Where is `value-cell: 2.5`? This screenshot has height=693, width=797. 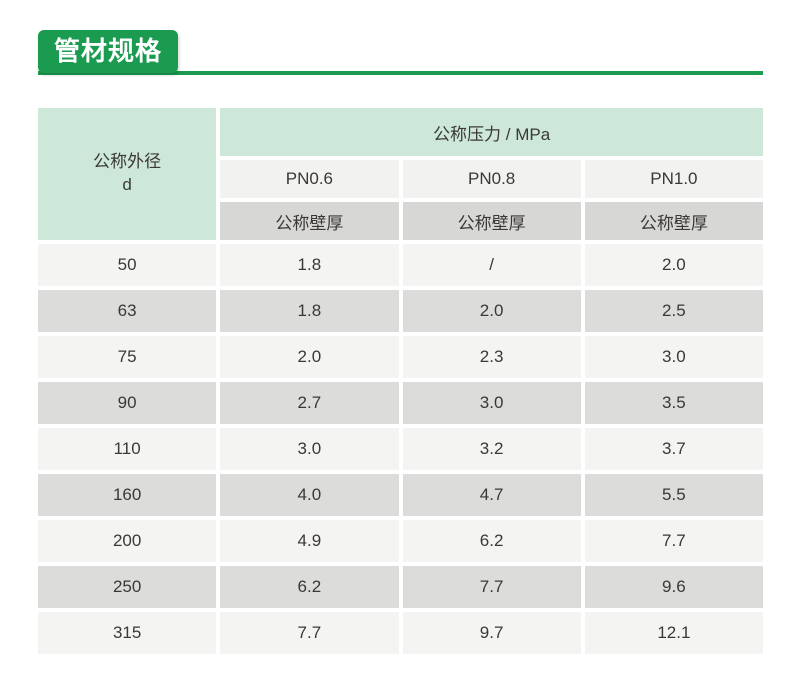
value-cell: 2.5 is located at coordinates (673, 311).